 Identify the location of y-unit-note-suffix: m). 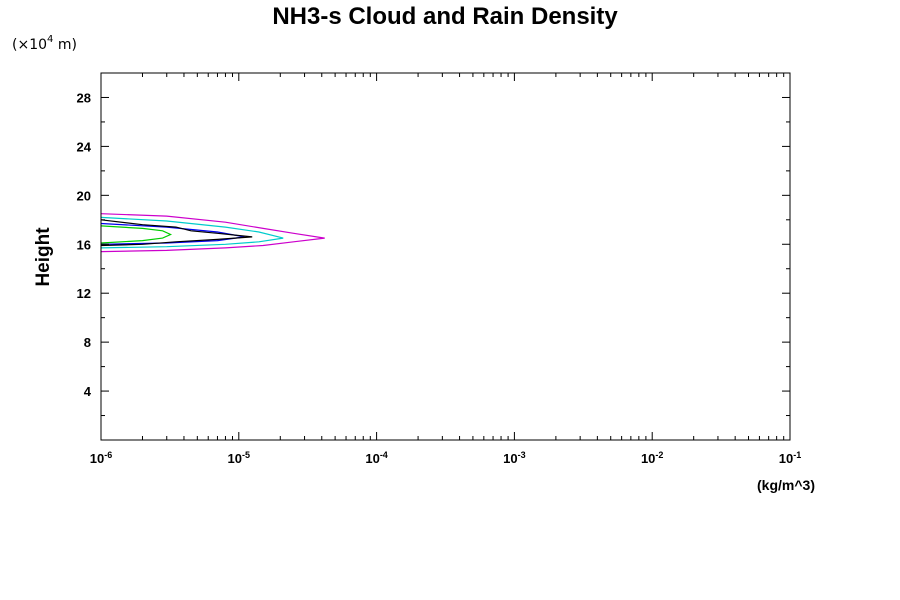
(65, 45).